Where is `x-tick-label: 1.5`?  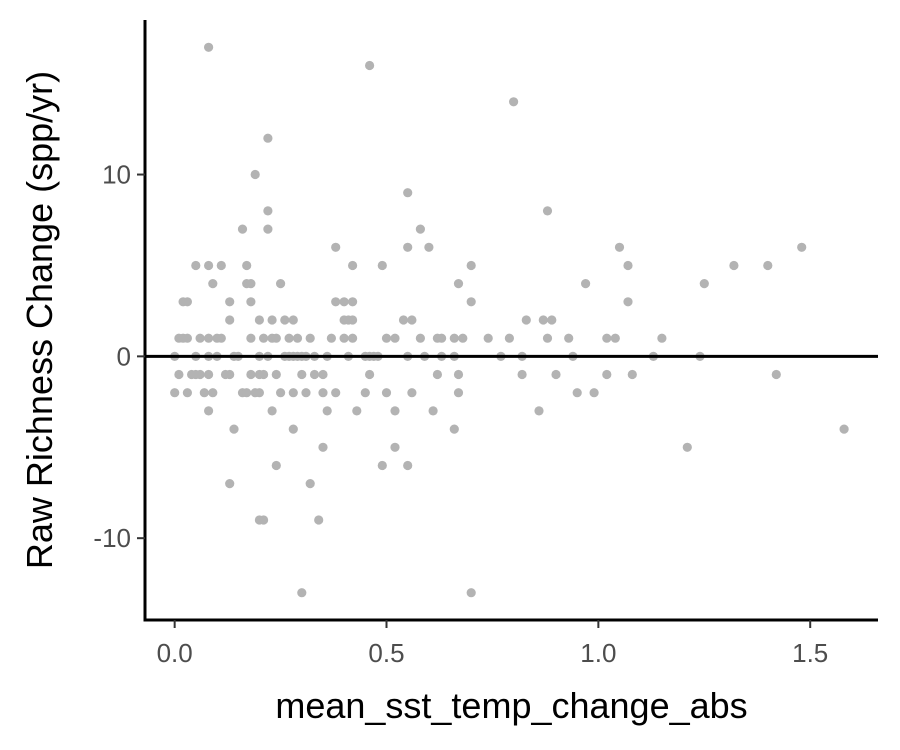
x-tick-label: 1.5 is located at coordinates (810, 653).